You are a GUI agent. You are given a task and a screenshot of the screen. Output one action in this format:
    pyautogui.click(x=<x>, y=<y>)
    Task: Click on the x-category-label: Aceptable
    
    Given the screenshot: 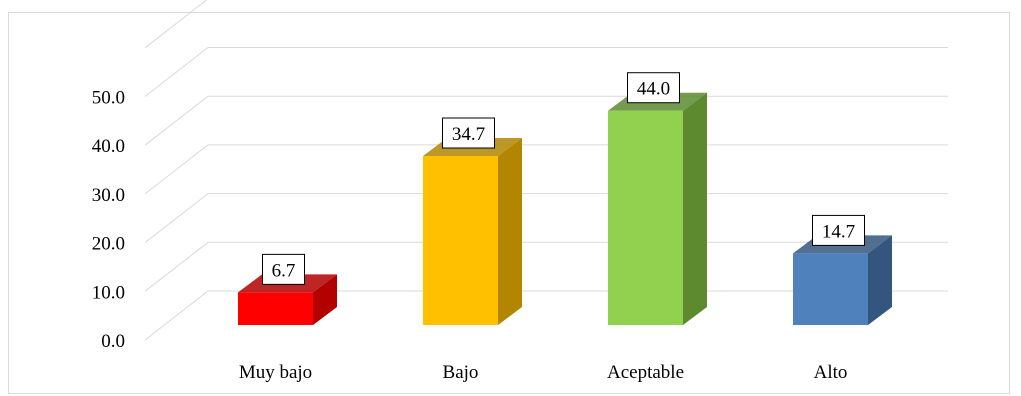 What is the action you would take?
    pyautogui.click(x=645, y=372)
    